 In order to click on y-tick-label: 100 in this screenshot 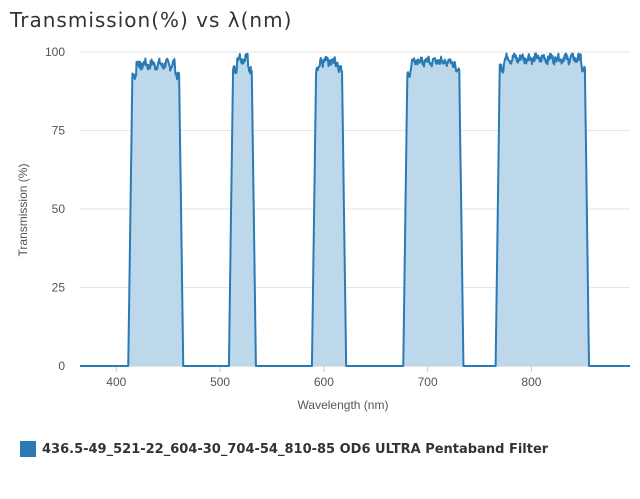, I will do `click(55, 52)`.